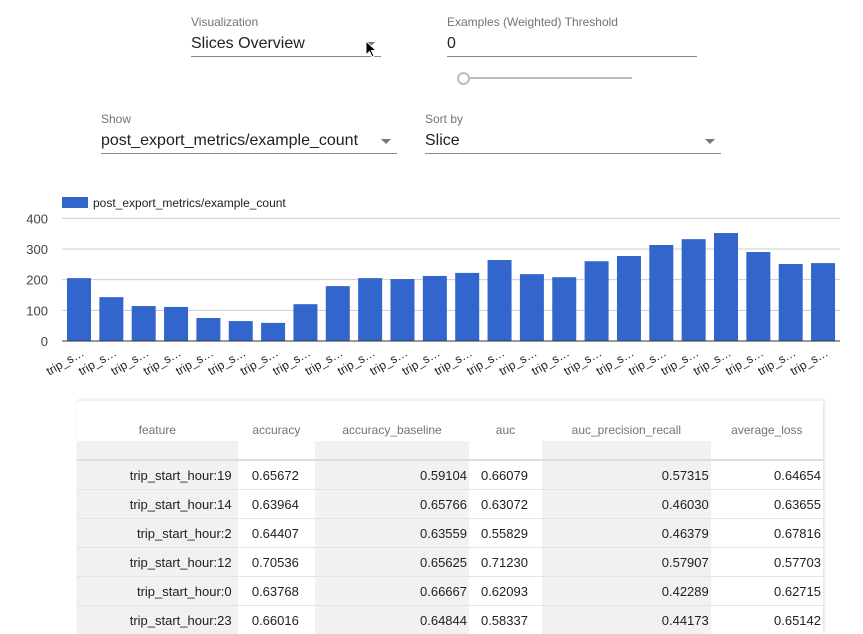  What do you see at coordinates (286, 22) in the screenshot?
I see `visualization-label: Visualization` at bounding box center [286, 22].